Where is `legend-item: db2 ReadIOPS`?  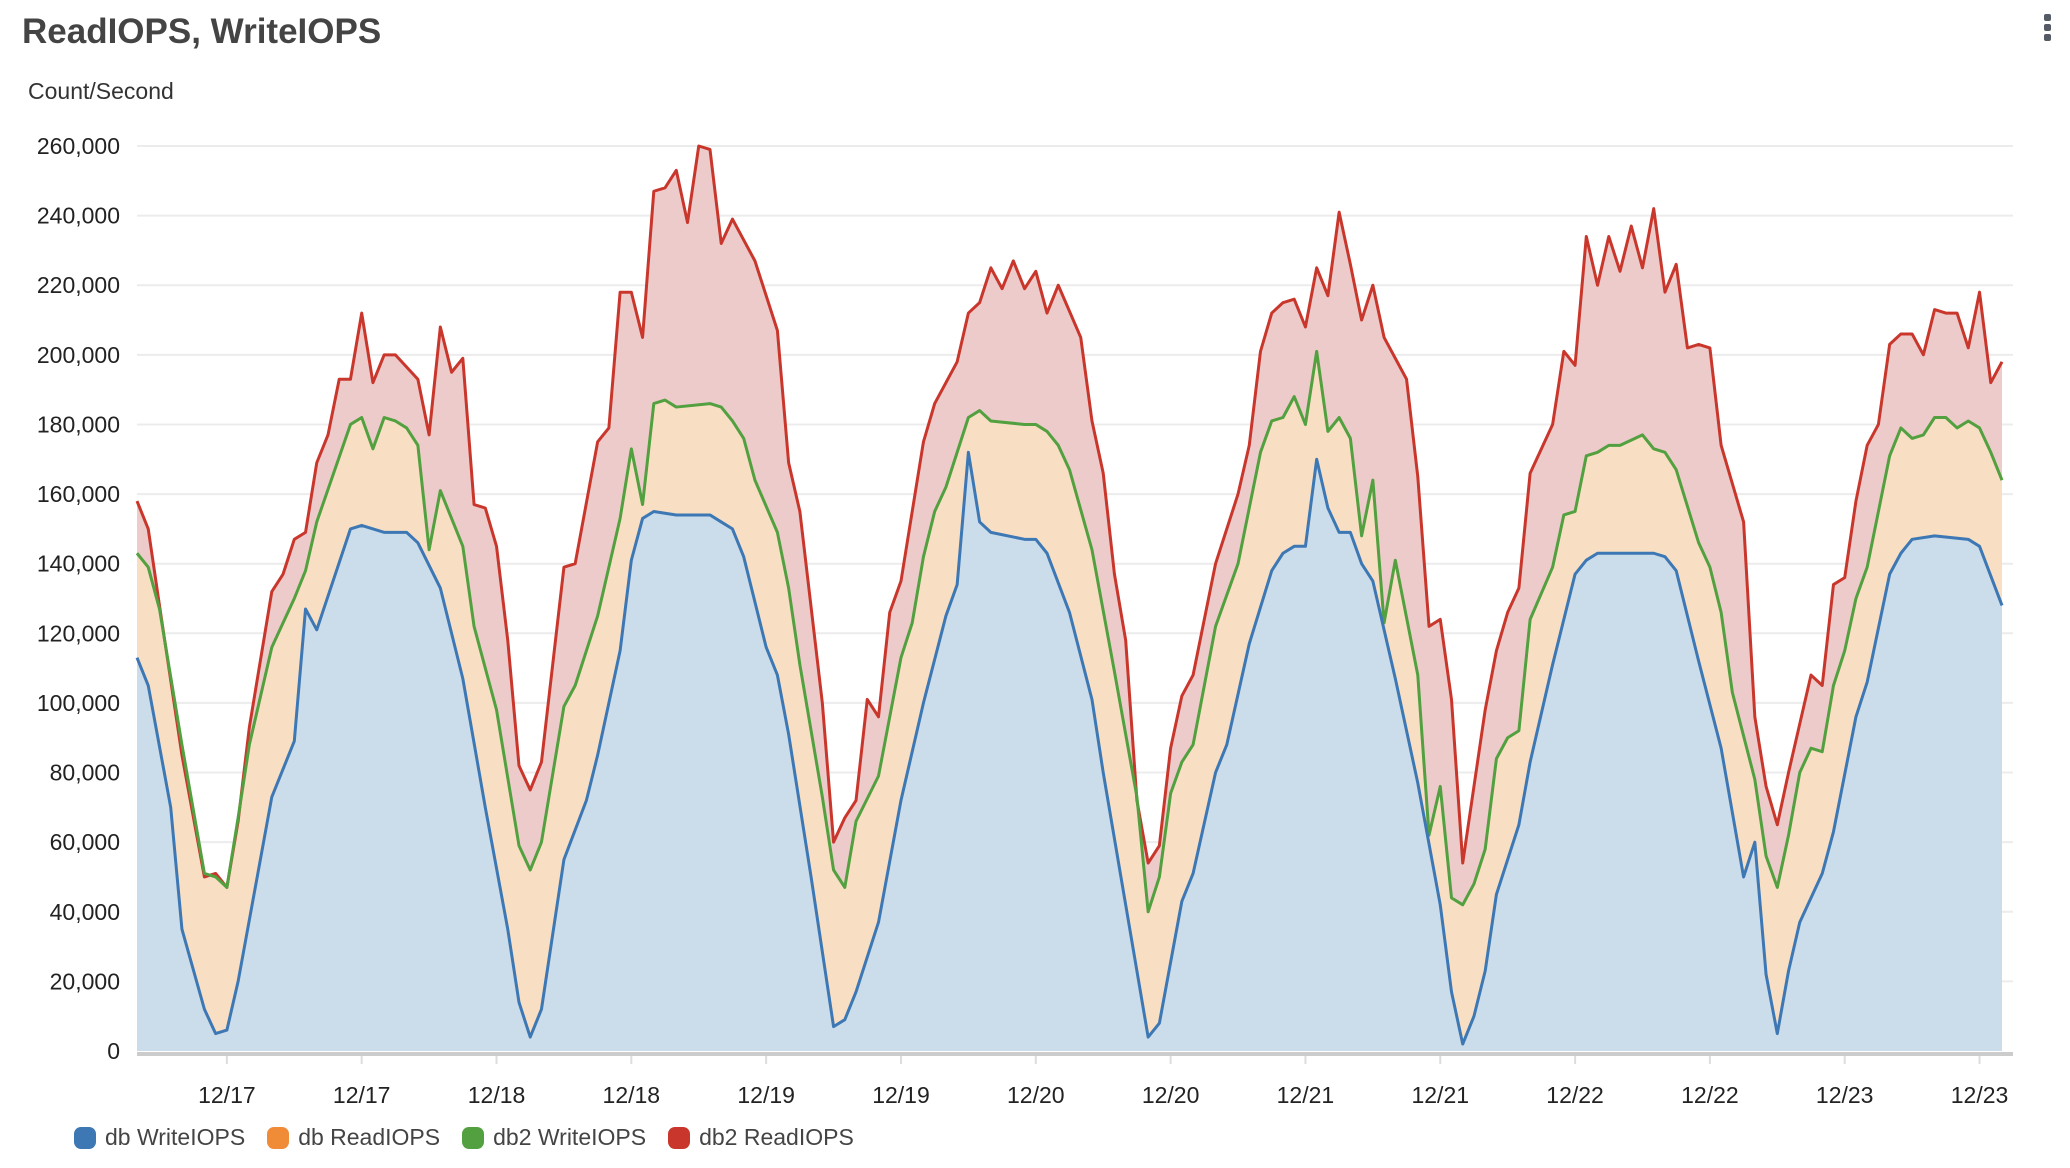 legend-item: db2 ReadIOPS is located at coordinates (761, 1137).